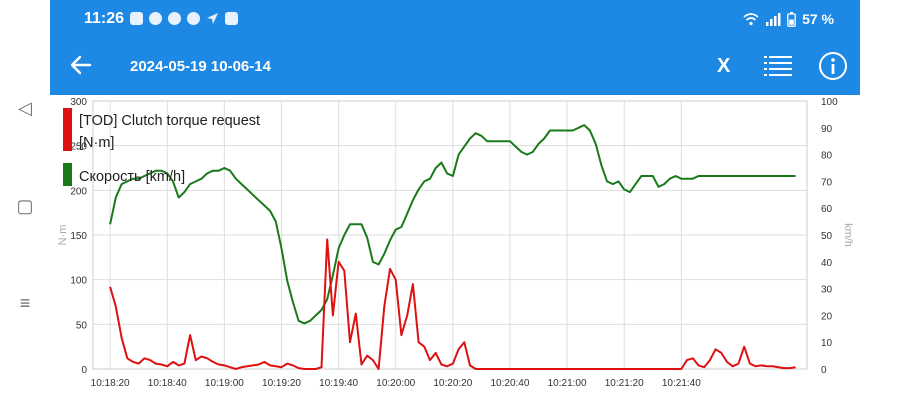 The image size is (900, 410). Describe the element at coordinates (224, 383) in the screenshot. I see `x-tick-label: 10:19:00` at that location.